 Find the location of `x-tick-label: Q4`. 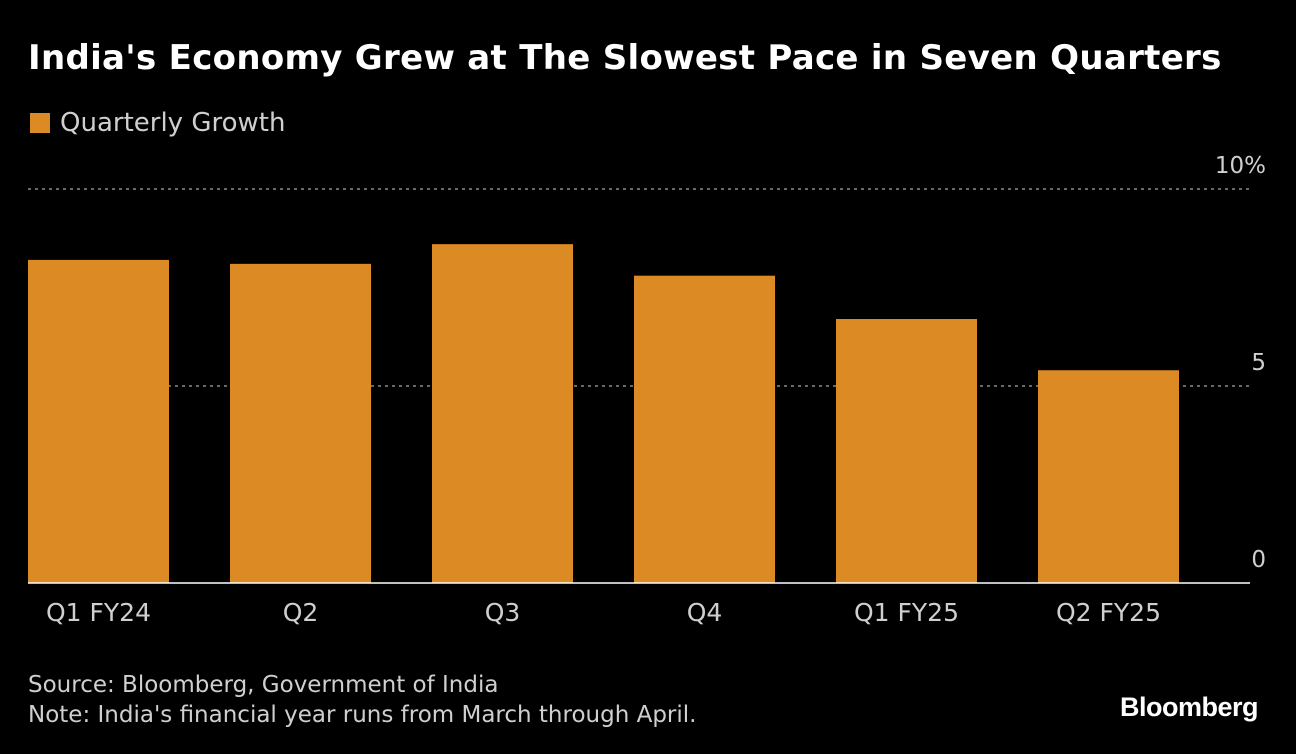

x-tick-label: Q4 is located at coordinates (705, 612).